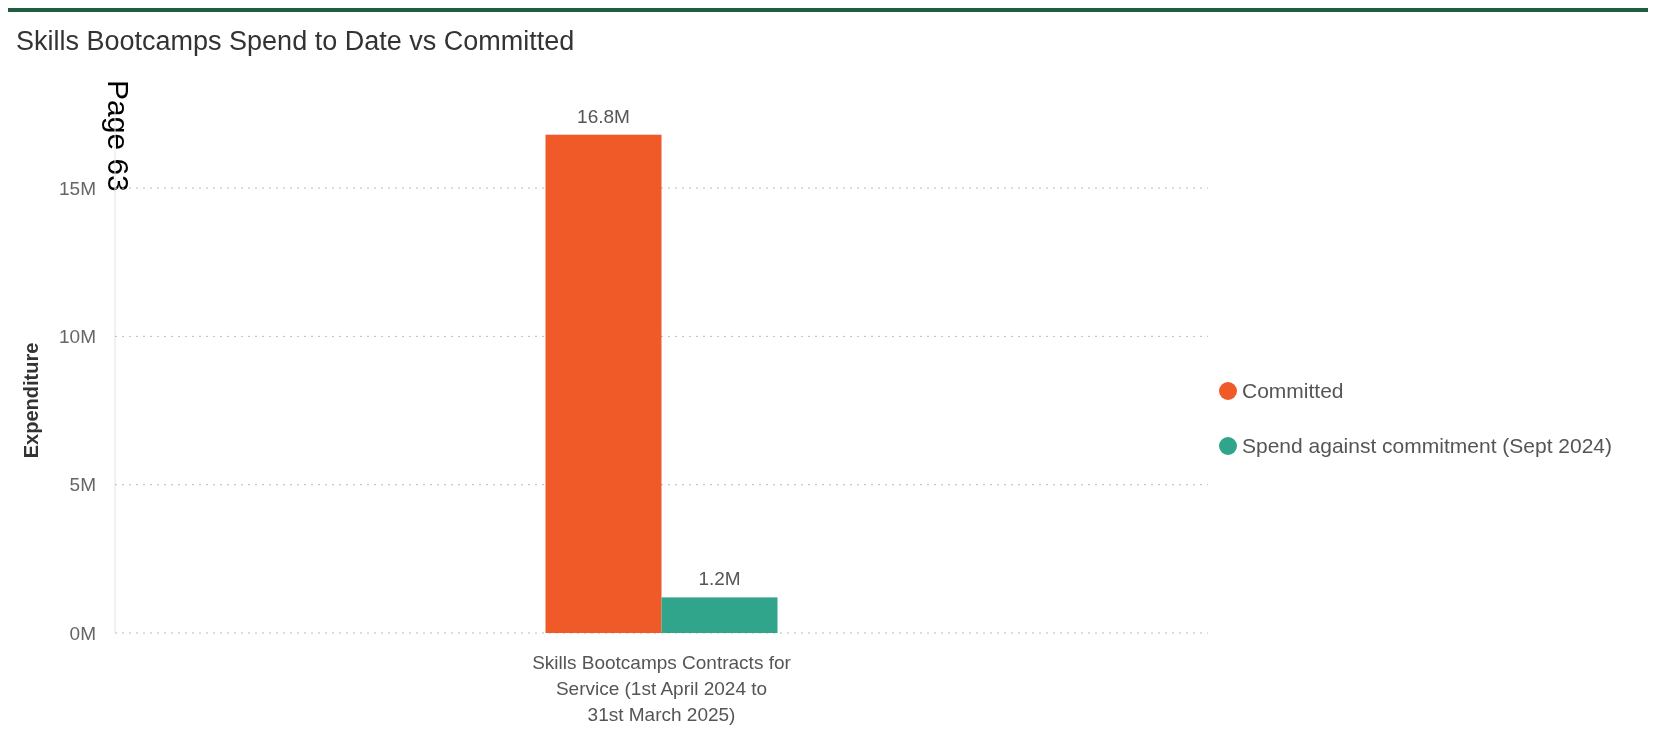 The width and height of the screenshot is (1664, 752). Describe the element at coordinates (662, 688) in the screenshot. I see `x-tick-label: Skills Bootcamps Contracts for Service (1st April 2024 to 31st March 2025)` at that location.